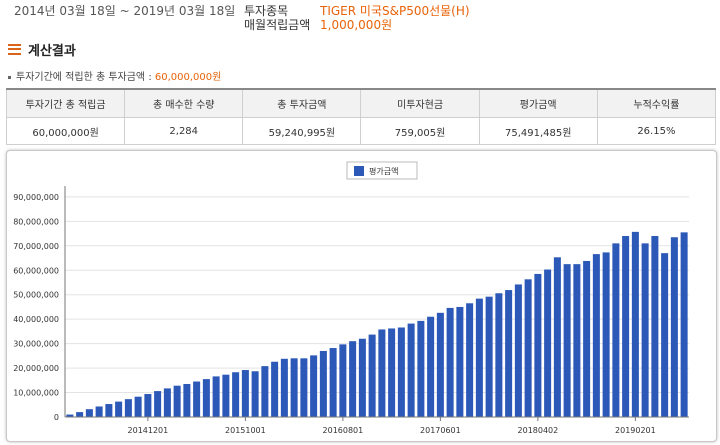 The image size is (720, 445). I want to click on table-cell: 60,000,000원, so click(65, 131).